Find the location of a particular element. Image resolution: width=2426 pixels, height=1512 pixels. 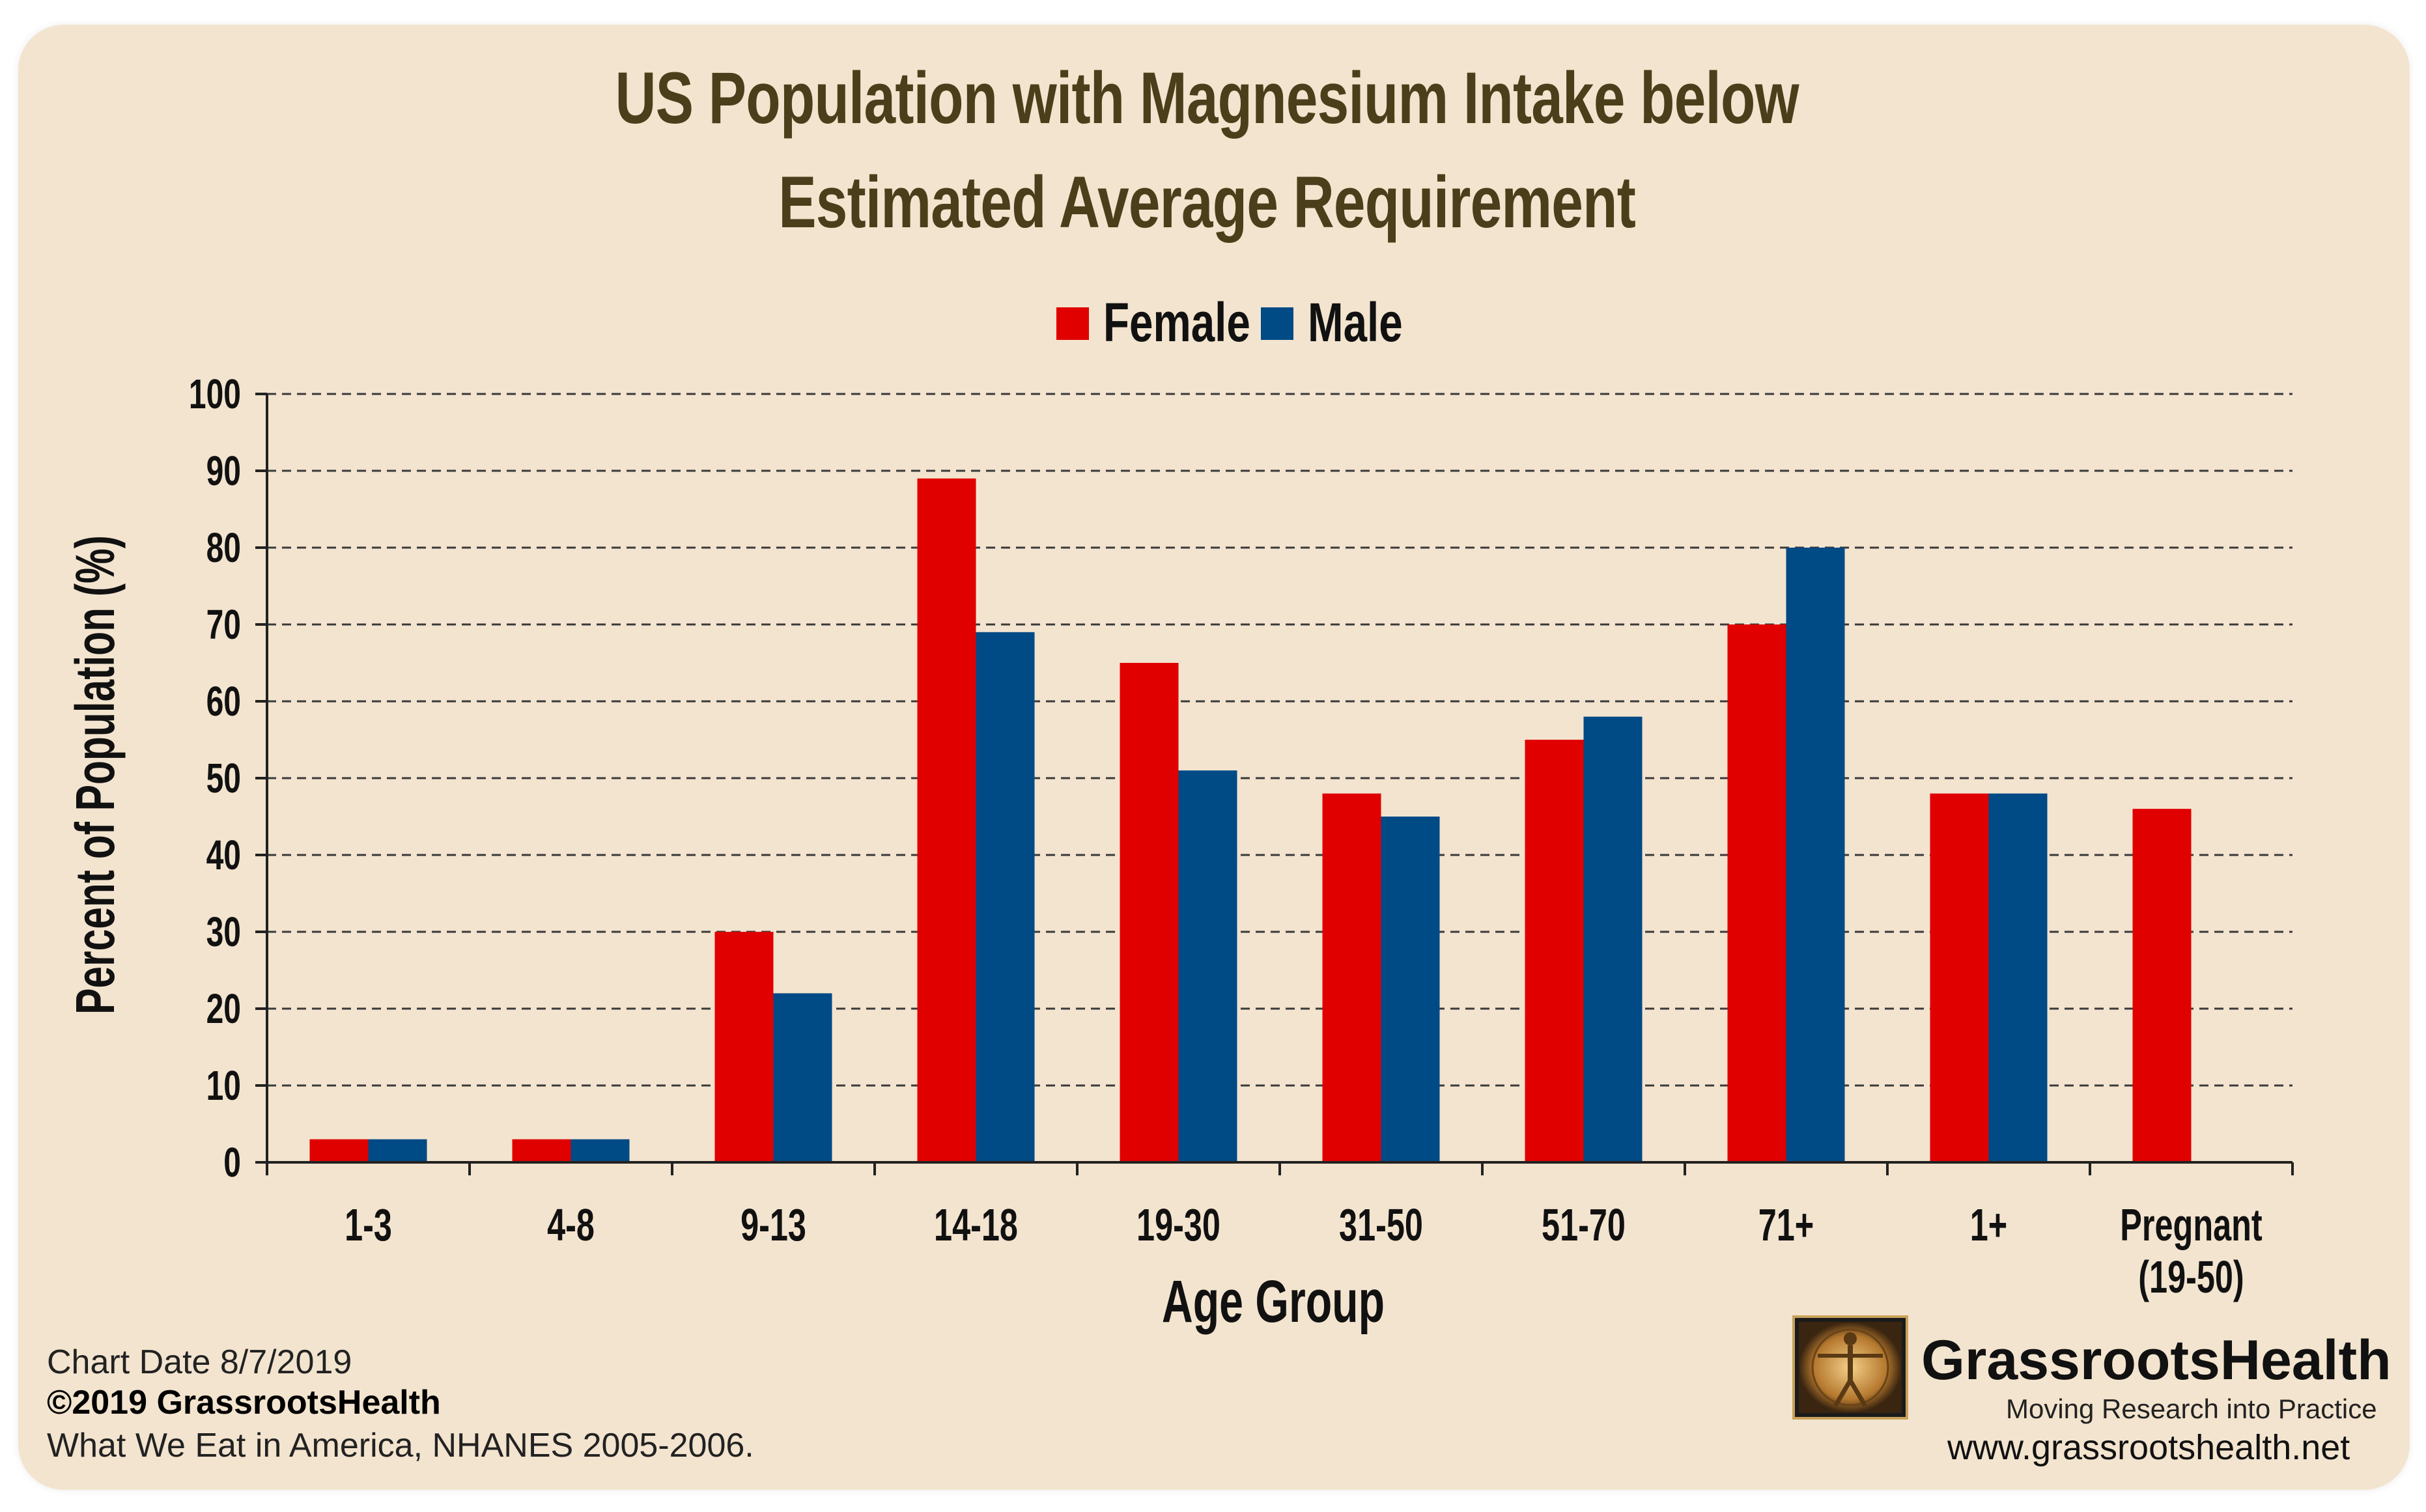

x-tick-label: 31-50 is located at coordinates (1381, 1224).